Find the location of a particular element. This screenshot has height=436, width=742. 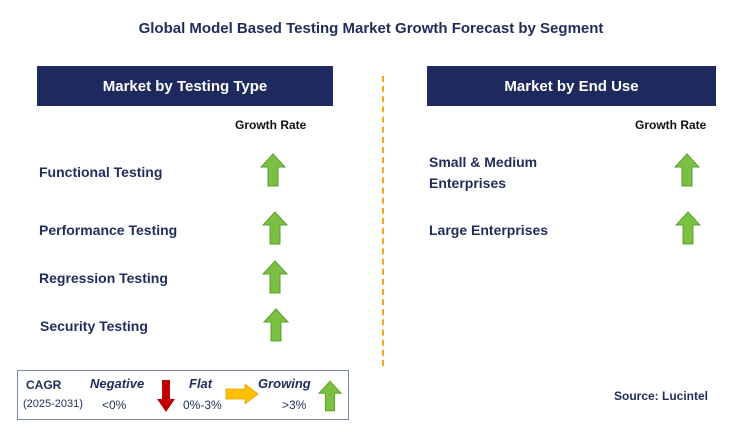

legend-cagr-label: CAGR is located at coordinates (44, 385).